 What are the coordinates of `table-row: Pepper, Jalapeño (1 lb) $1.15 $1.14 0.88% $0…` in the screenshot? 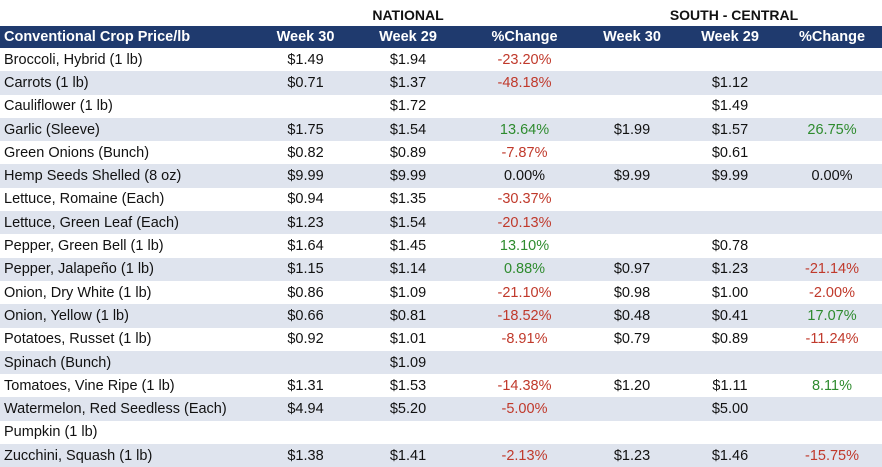 It's located at (441, 269).